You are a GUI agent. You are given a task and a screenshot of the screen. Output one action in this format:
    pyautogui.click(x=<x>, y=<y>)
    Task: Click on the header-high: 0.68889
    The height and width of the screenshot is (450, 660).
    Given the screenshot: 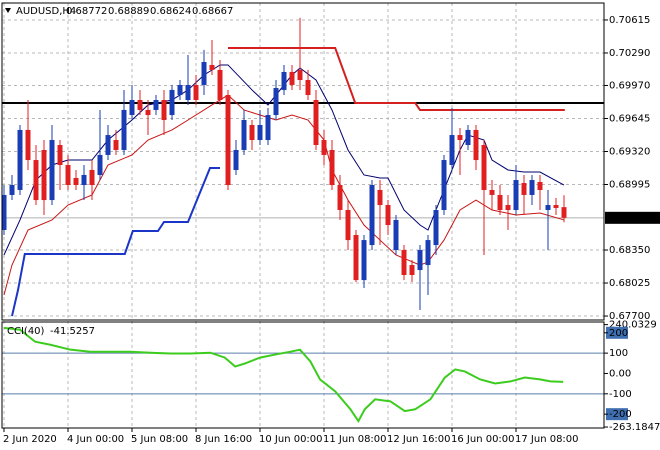 What is the action you would take?
    pyautogui.click(x=128, y=11)
    